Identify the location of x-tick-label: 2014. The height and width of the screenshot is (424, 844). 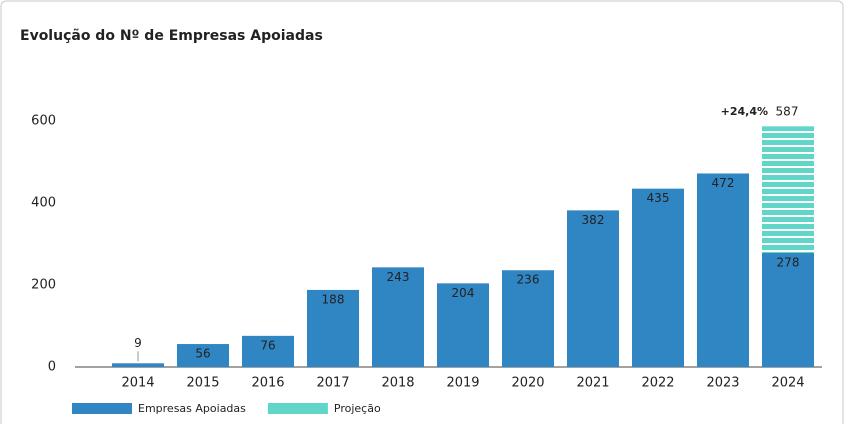
(137, 383).